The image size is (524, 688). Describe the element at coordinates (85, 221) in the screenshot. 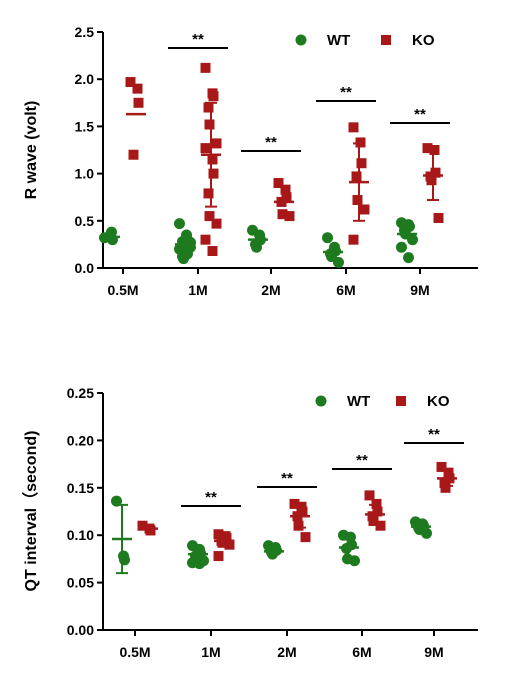

I see `y-tick-label: 0.5` at that location.